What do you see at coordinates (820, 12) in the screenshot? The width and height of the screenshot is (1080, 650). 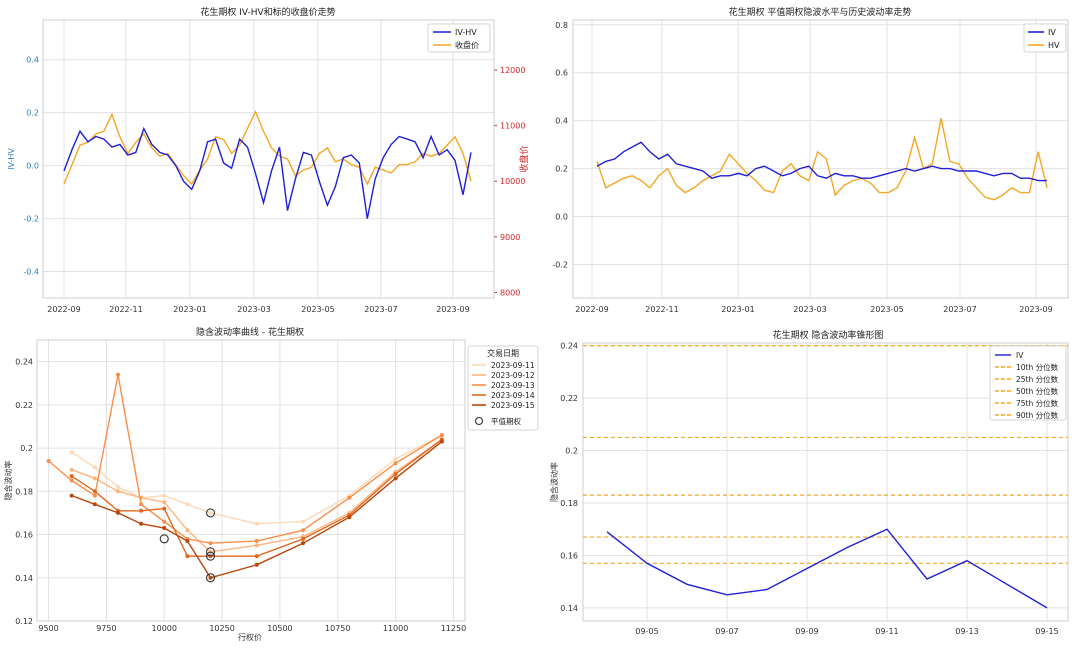 I see `chart-title: 花生期权 平值期权隐波水平与历史波动率走势` at bounding box center [820, 12].